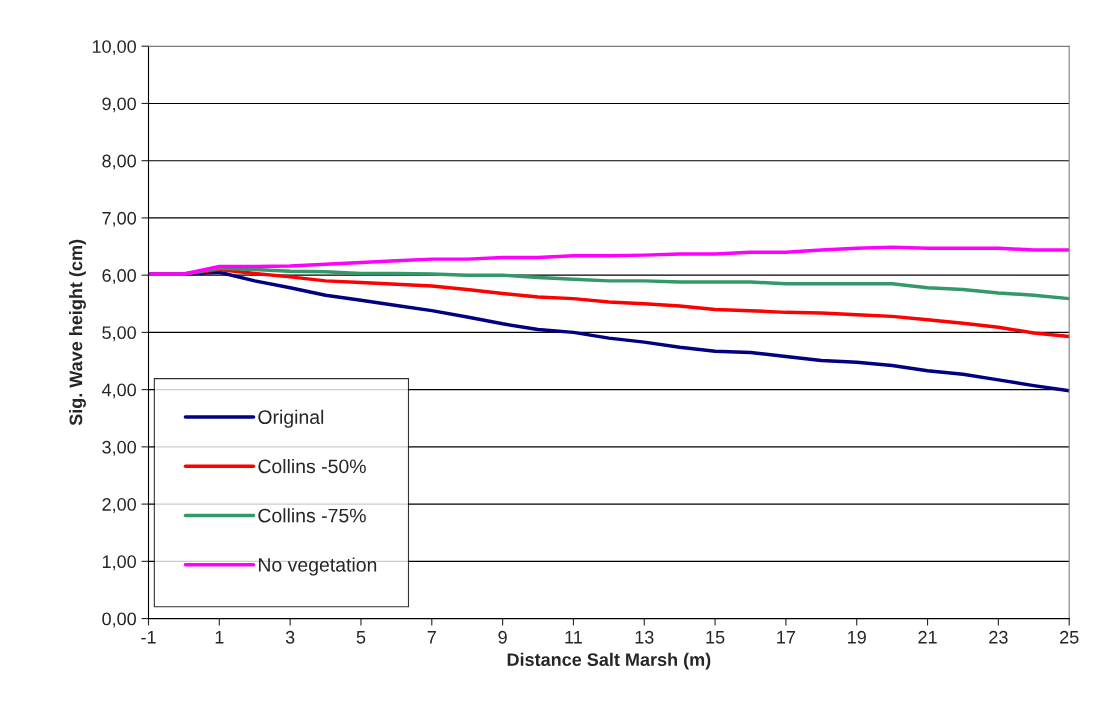 Image resolution: width=1100 pixels, height=711 pixels. What do you see at coordinates (291, 418) in the screenshot?
I see `legend-label: Original` at bounding box center [291, 418].